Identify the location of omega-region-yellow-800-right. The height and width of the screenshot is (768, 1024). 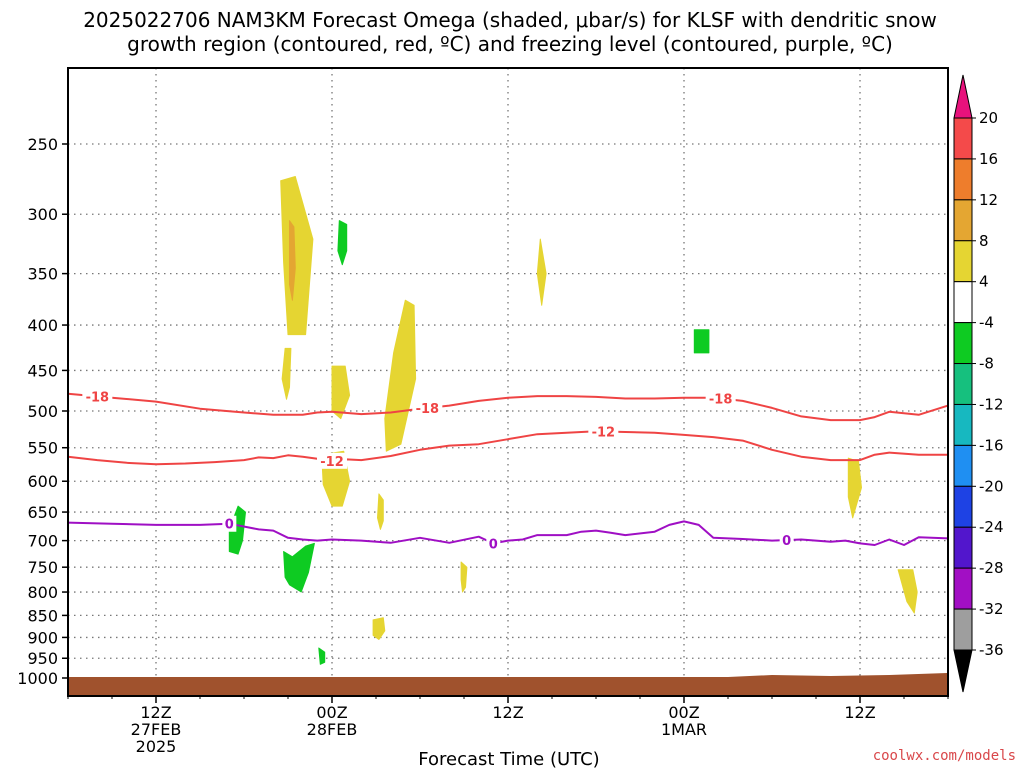
(907, 591).